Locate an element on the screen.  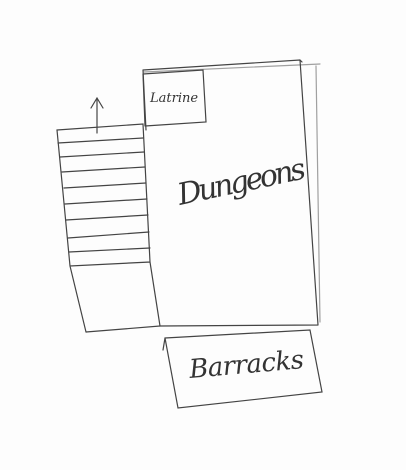
stair-outline is located at coordinates (108, 228).